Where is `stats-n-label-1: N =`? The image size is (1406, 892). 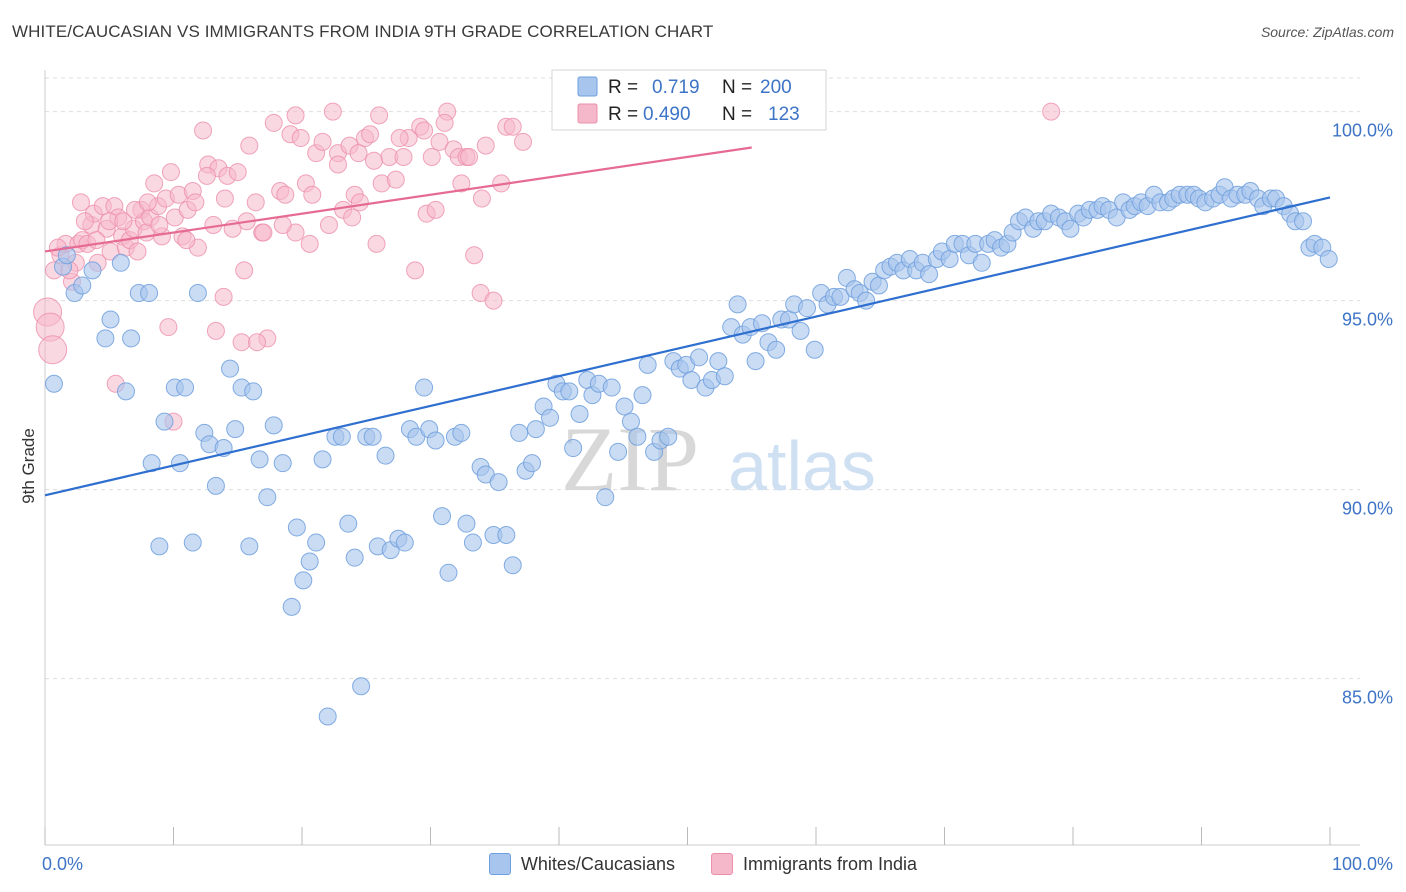 stats-n-label-1: N = is located at coordinates (737, 87).